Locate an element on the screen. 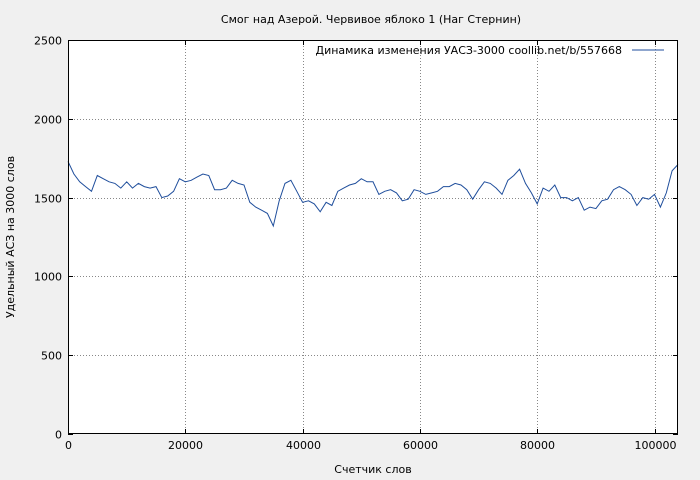  y-tick-label: 500 is located at coordinates (51, 356).